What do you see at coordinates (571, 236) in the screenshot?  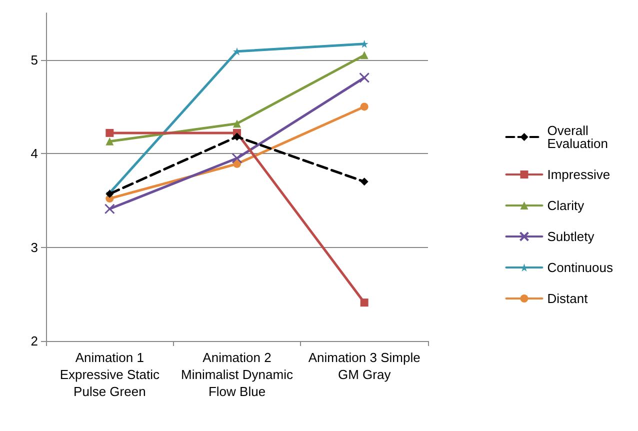 I see `legend-label: Subtlety` at bounding box center [571, 236].